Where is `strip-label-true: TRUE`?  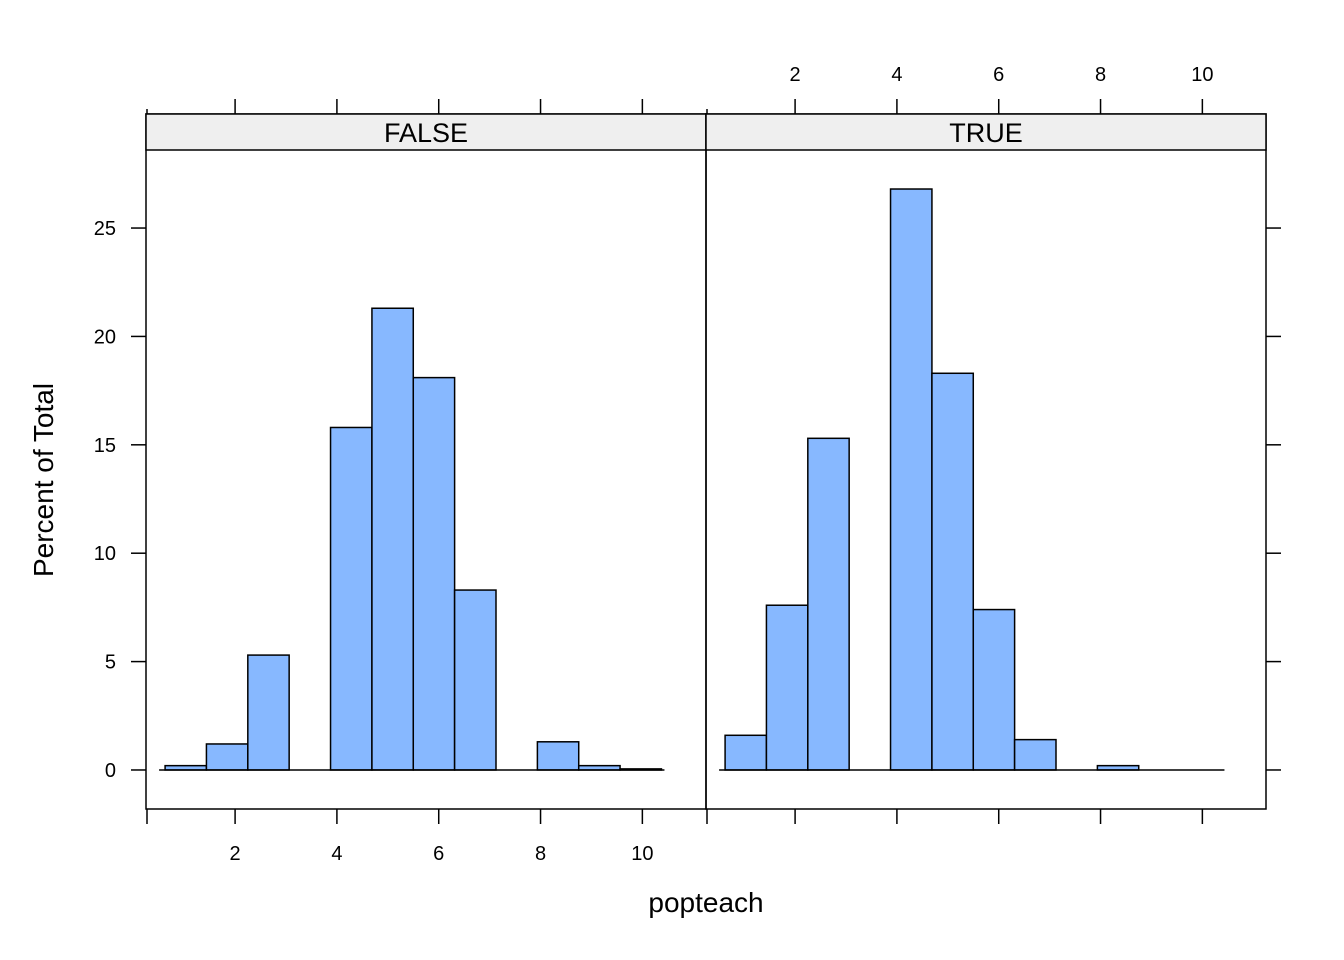
strip-label-true: TRUE is located at coordinates (986, 133).